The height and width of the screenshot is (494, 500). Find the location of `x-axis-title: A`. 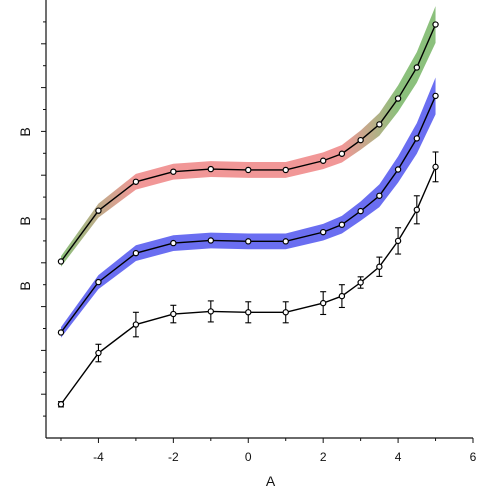

x-axis-title: A is located at coordinates (271, 481).